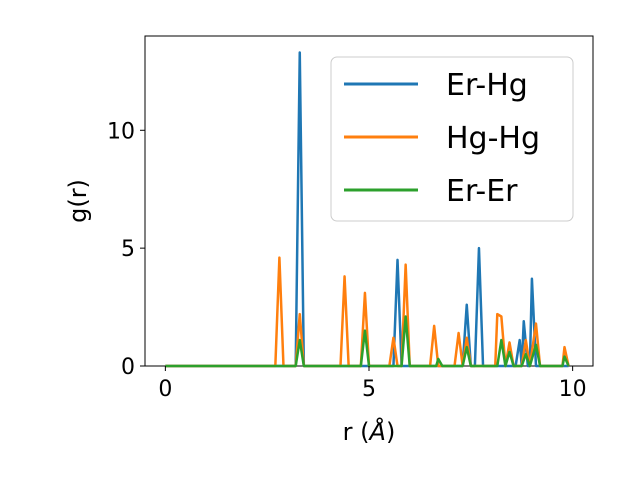 This screenshot has height=480, width=640. Describe the element at coordinates (121, 131) in the screenshot. I see `y-tick-label: 10` at that location.